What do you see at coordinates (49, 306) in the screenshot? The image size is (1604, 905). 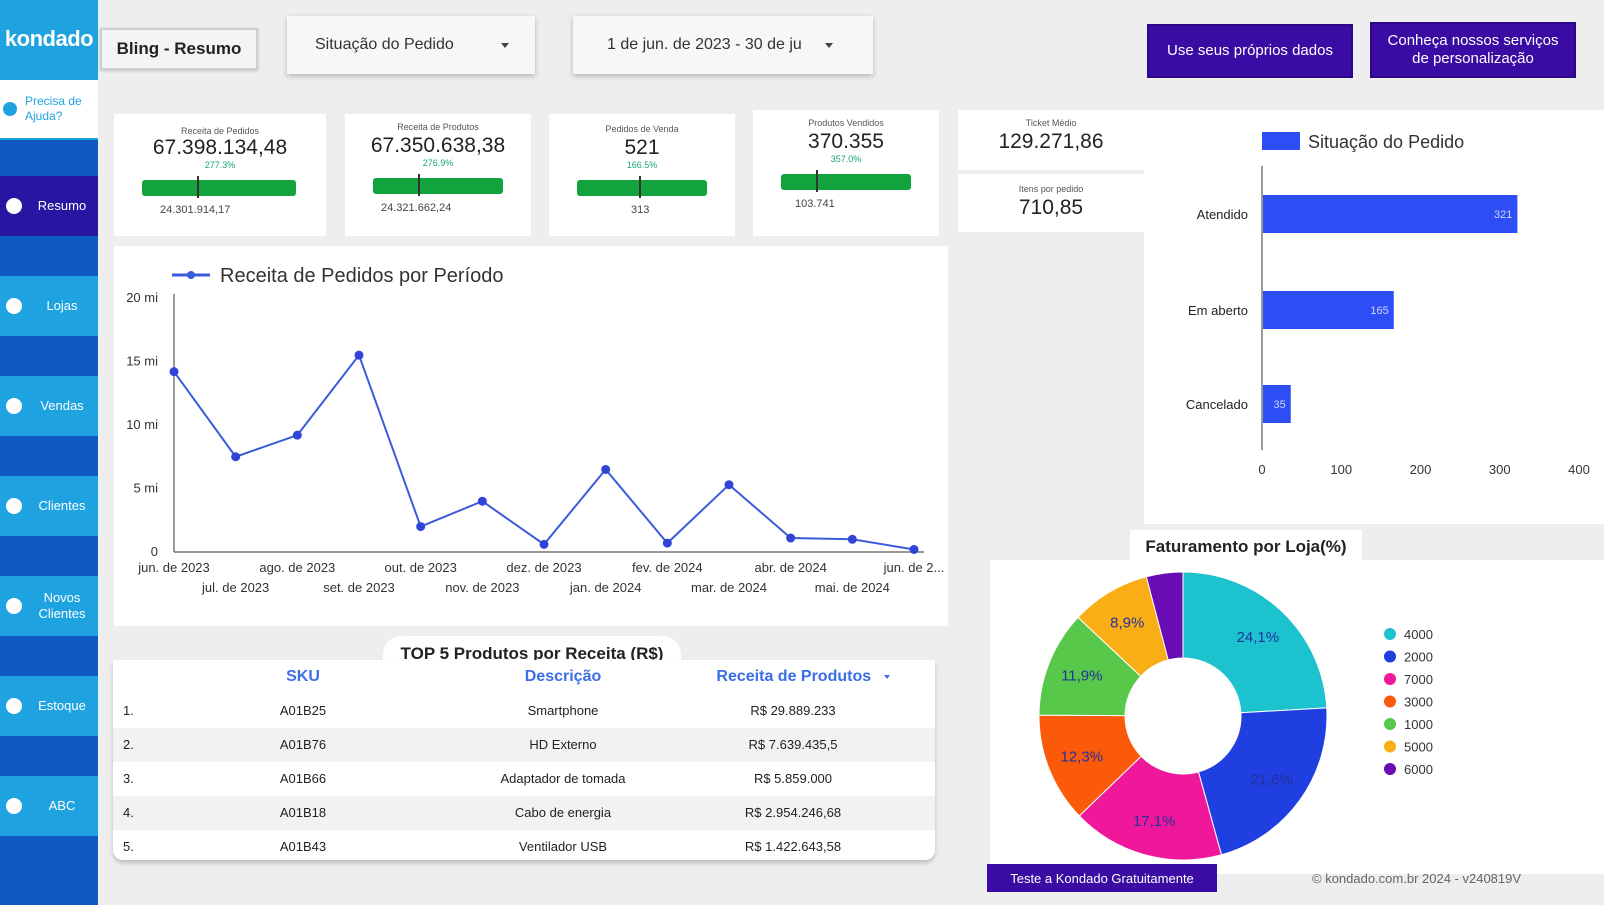 I see `sidebar-item-lojas: Lojas` at bounding box center [49, 306].